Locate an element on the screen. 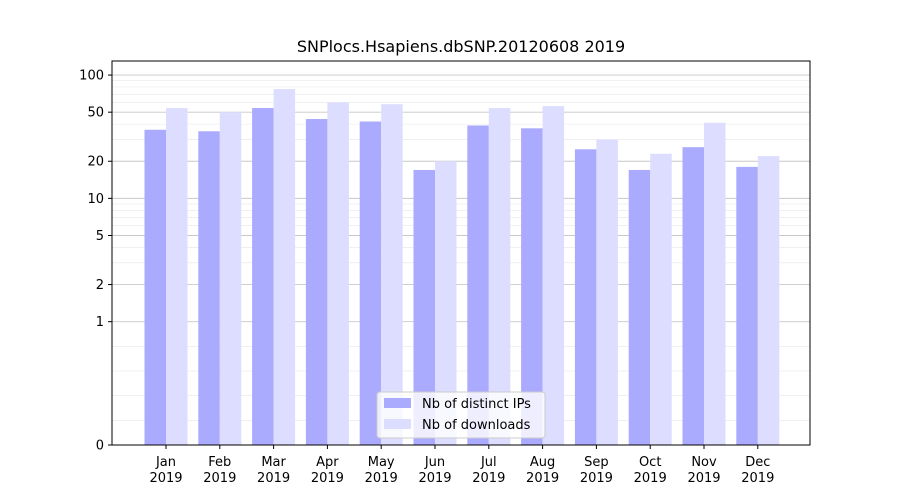  legend-label: Nb of downloads is located at coordinates (476, 425).